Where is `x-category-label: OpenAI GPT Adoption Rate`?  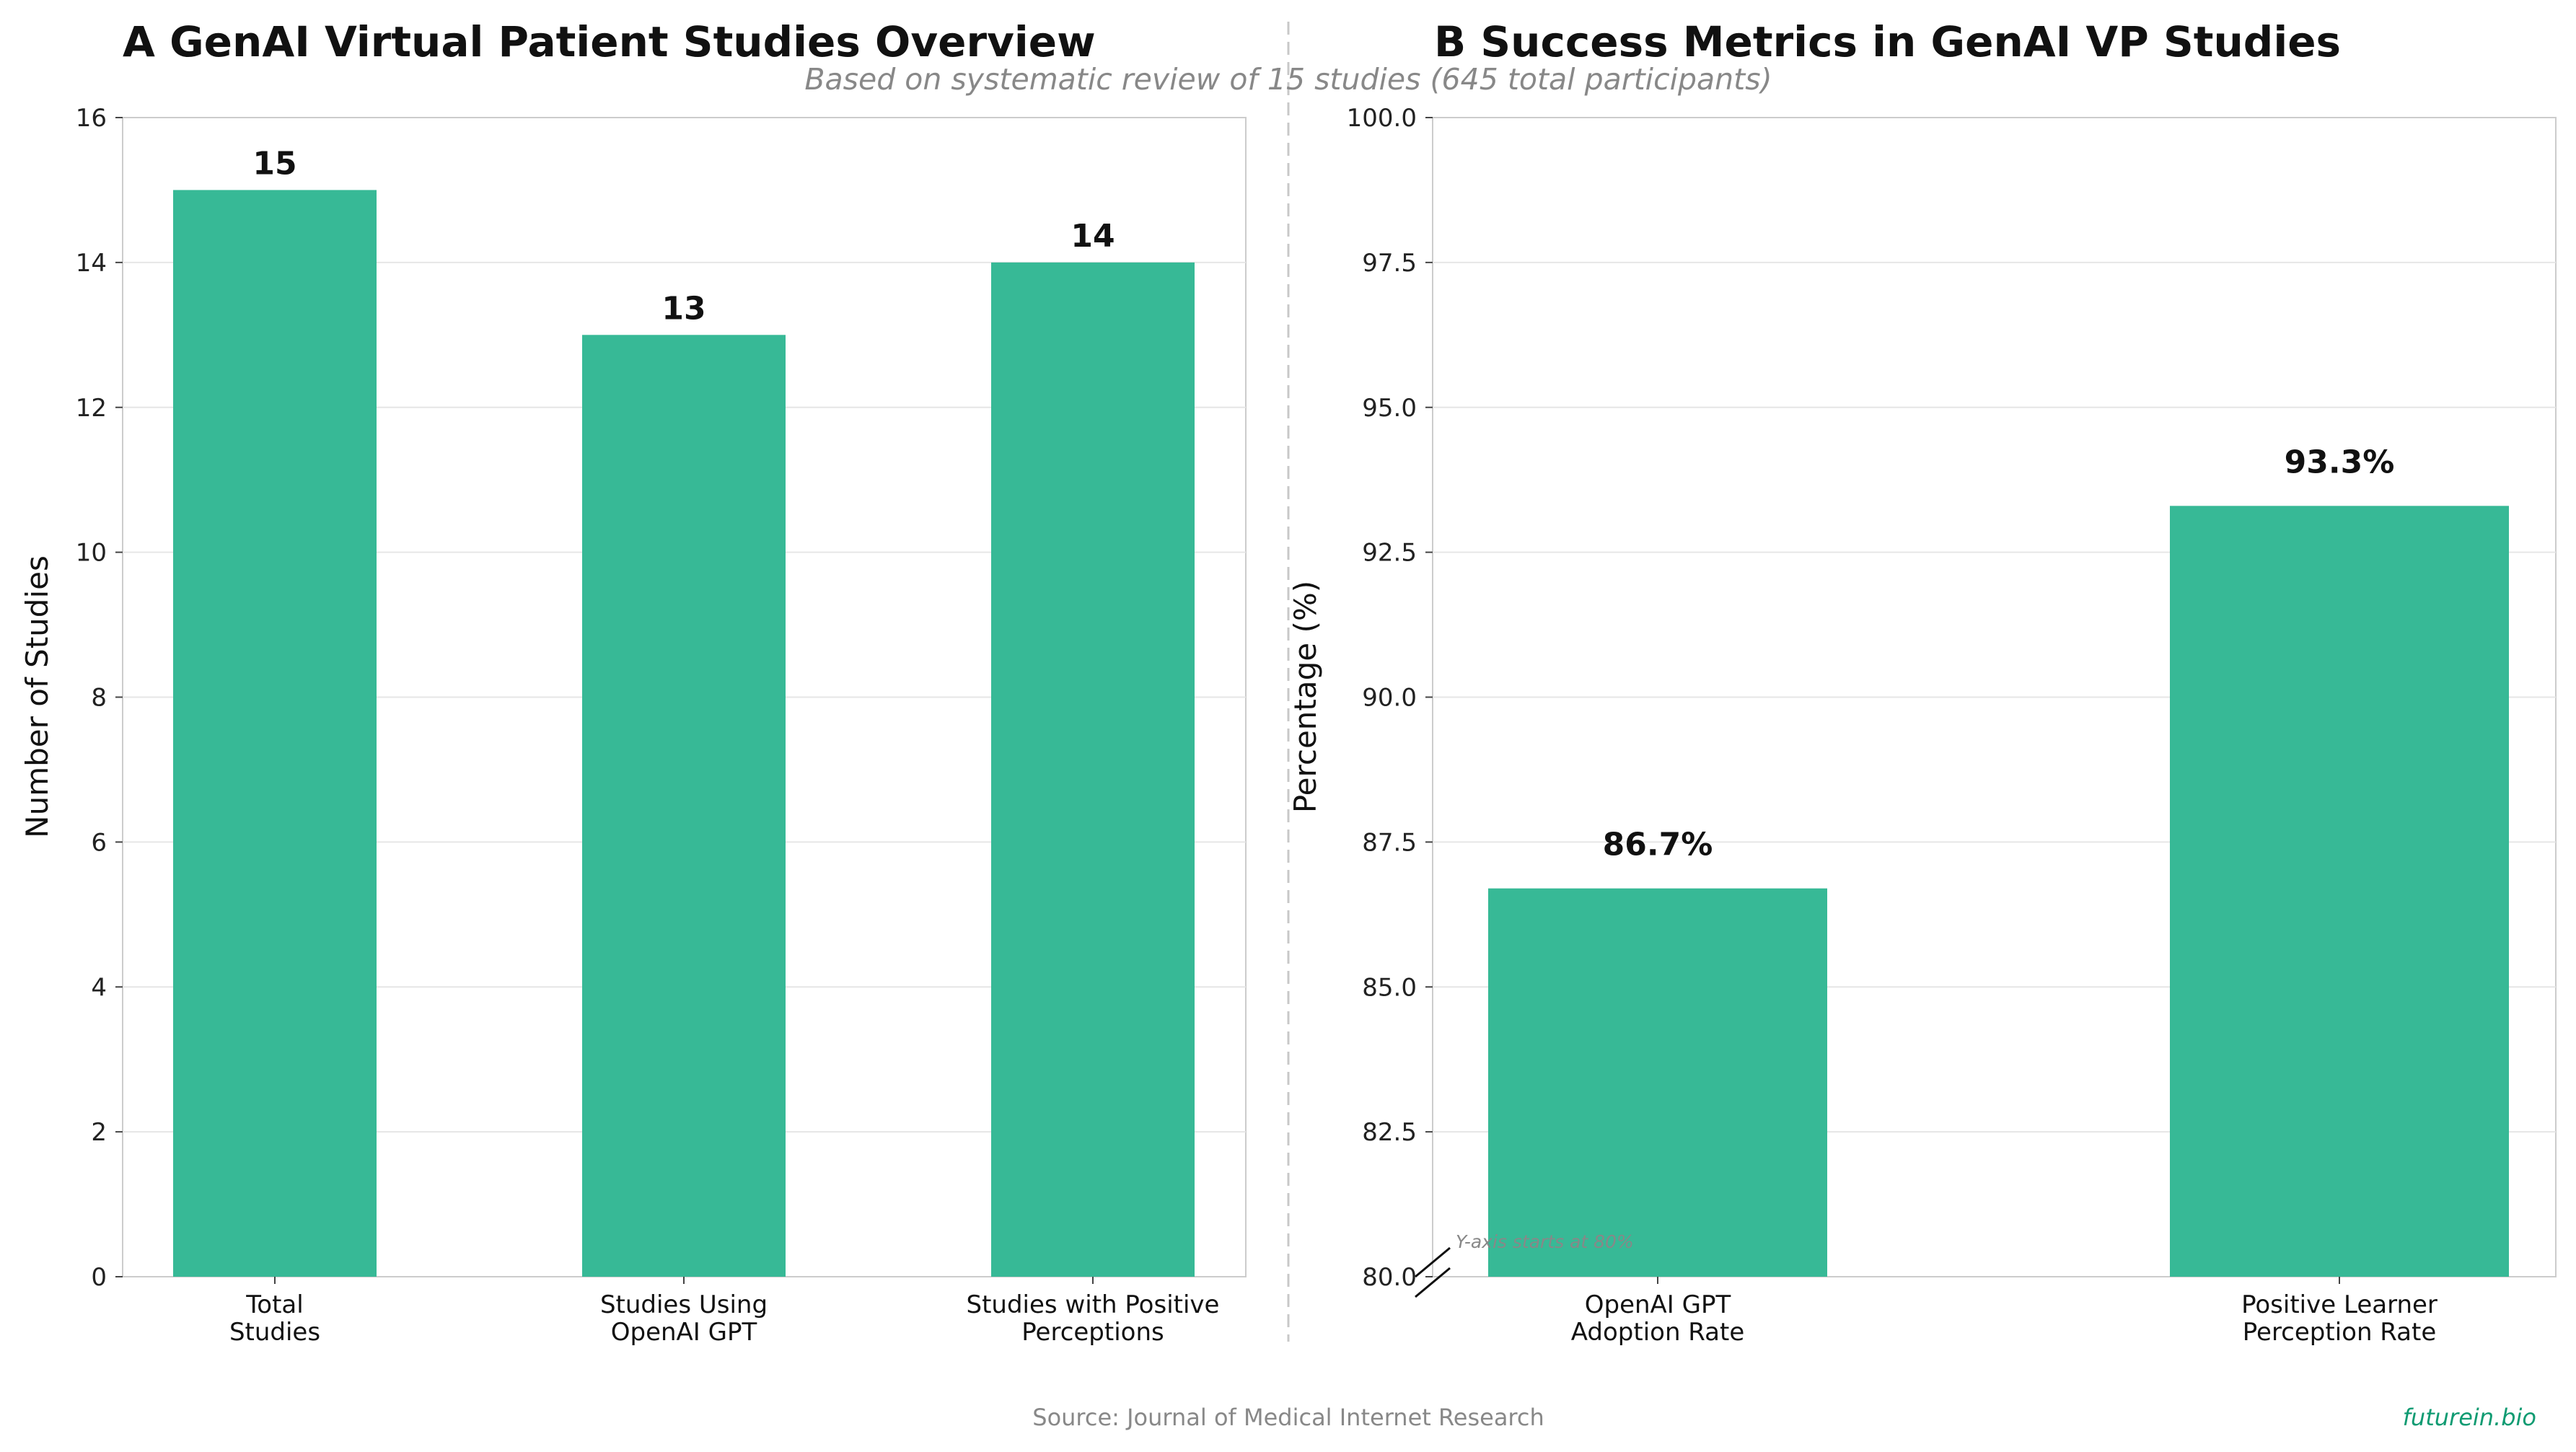
x-category-label: OpenAI GPT Adoption Rate is located at coordinates (1658, 1319).